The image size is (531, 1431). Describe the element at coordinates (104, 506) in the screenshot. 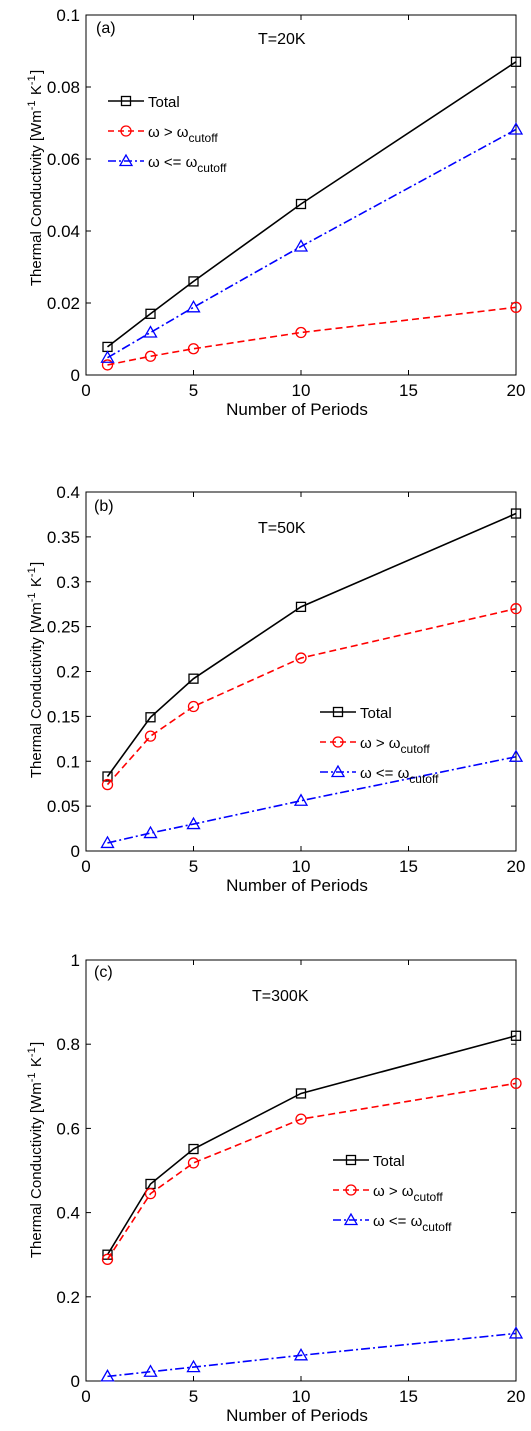

I see `panel-label: (b)` at that location.